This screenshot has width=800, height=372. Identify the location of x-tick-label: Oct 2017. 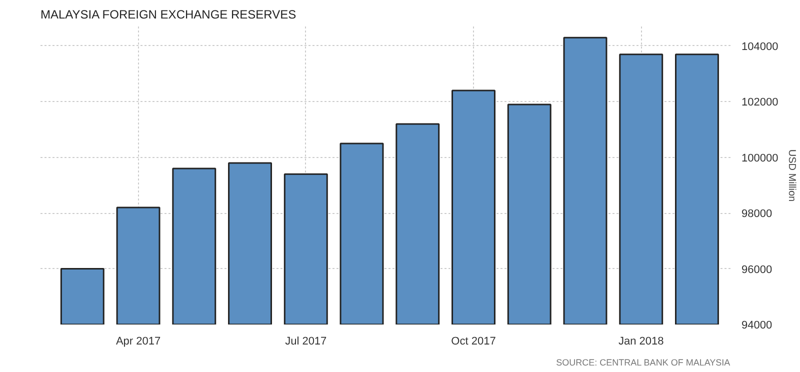
(473, 342).